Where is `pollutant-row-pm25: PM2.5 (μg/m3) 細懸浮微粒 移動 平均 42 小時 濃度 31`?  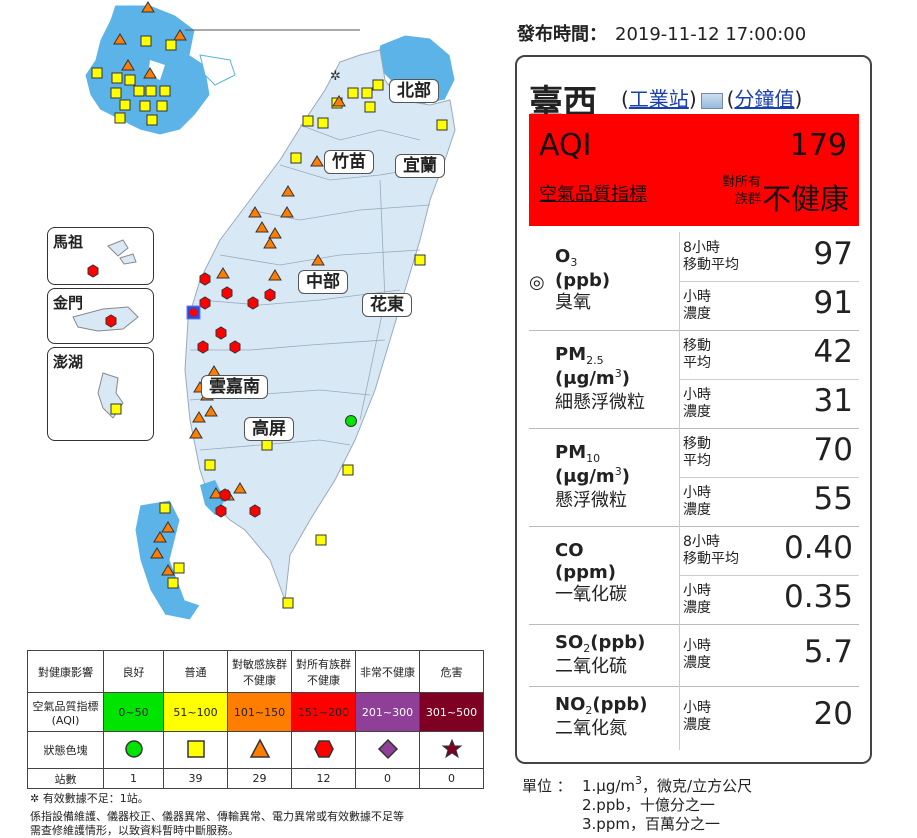 pollutant-row-pm25: PM2.5 (μg/m3) 細懸浮微粒 移動 平均 42 小時 濃度 31 is located at coordinates (694, 379).